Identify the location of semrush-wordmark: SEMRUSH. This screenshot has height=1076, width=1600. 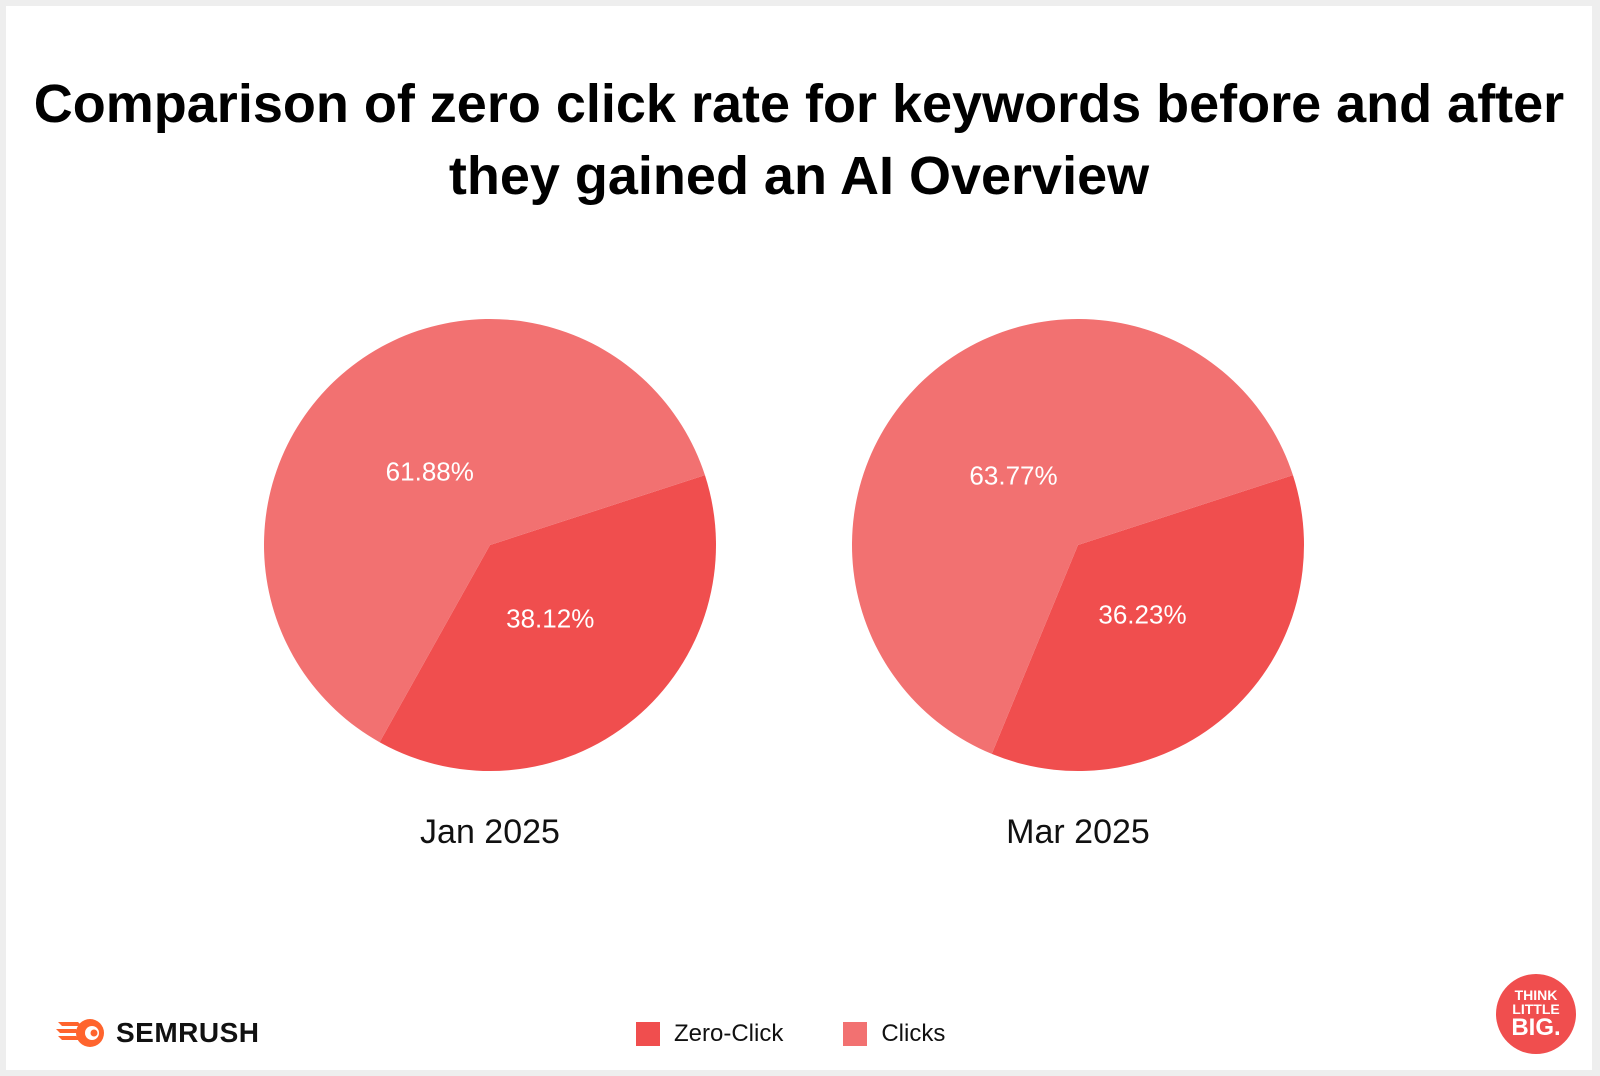
(188, 1032).